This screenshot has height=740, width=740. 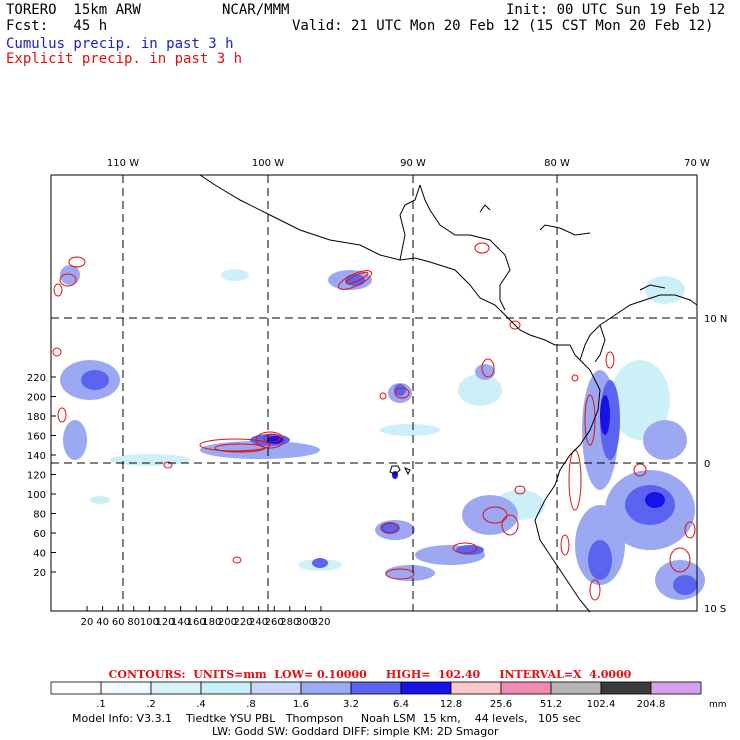 I want to click on x-tick-label: 140, so click(x=180, y=622).